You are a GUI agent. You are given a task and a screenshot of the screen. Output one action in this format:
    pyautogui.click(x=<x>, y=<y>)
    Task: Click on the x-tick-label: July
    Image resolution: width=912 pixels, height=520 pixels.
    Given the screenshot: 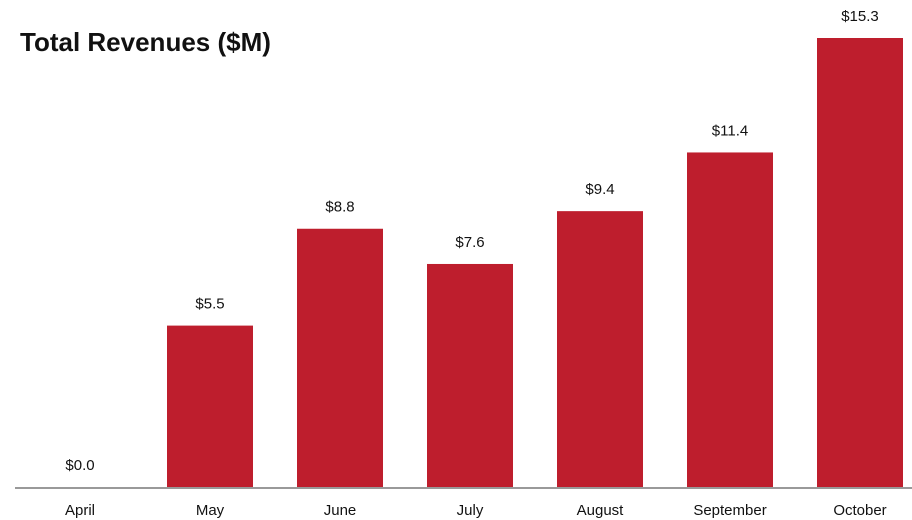 What is the action you would take?
    pyautogui.click(x=470, y=510)
    